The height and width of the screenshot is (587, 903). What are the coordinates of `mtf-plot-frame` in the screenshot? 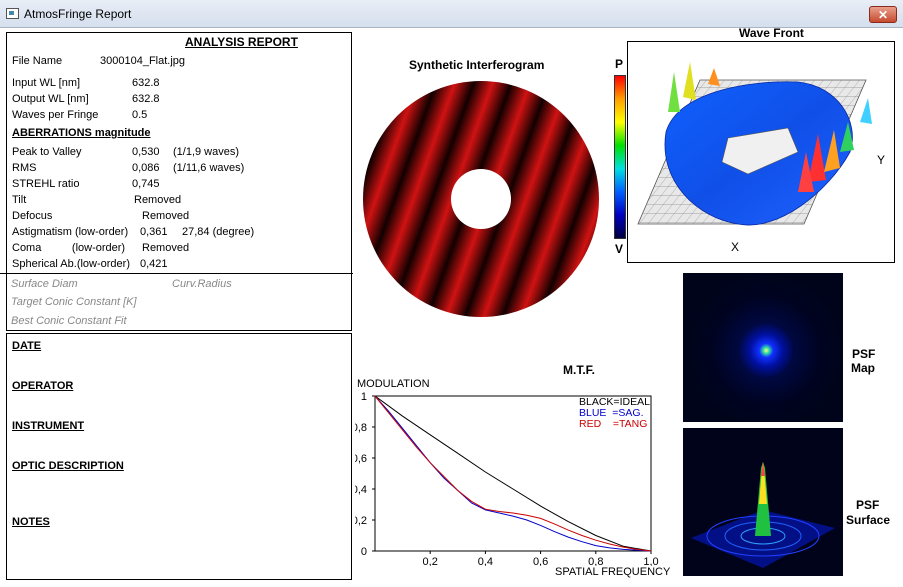 It's located at (513, 473).